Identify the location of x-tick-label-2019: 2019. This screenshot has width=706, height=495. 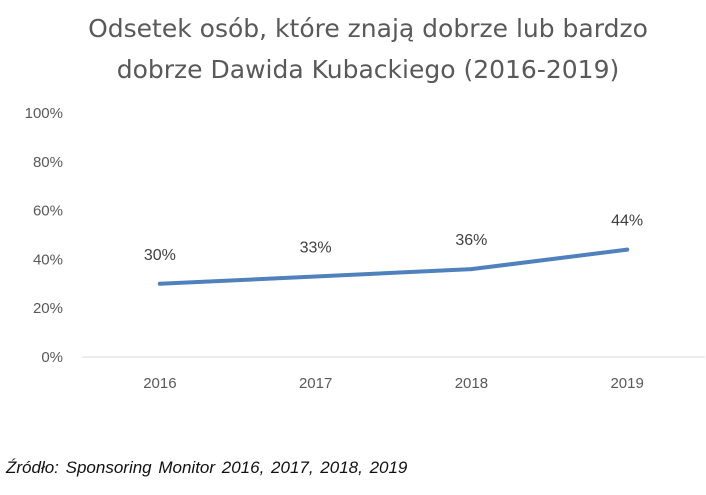
(626, 383).